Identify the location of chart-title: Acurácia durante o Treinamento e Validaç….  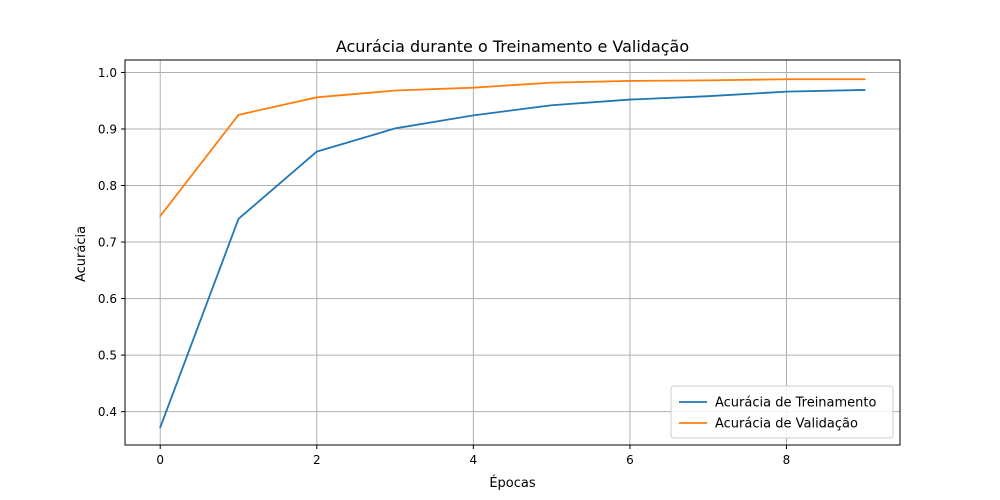
(512, 46).